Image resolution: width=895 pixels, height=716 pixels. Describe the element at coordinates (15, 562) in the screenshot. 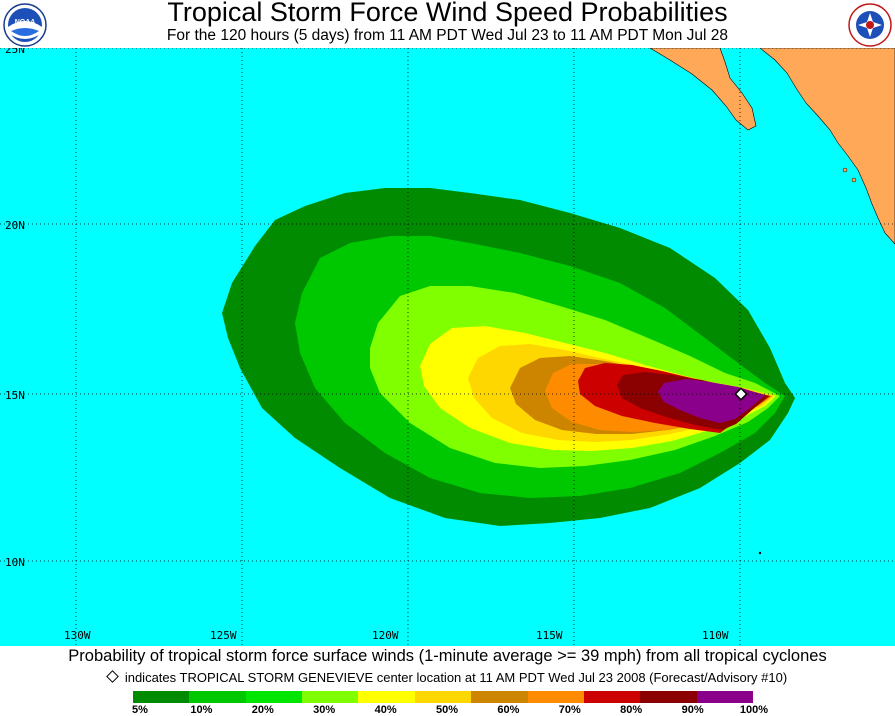

I see `lat-label: 10N` at that location.